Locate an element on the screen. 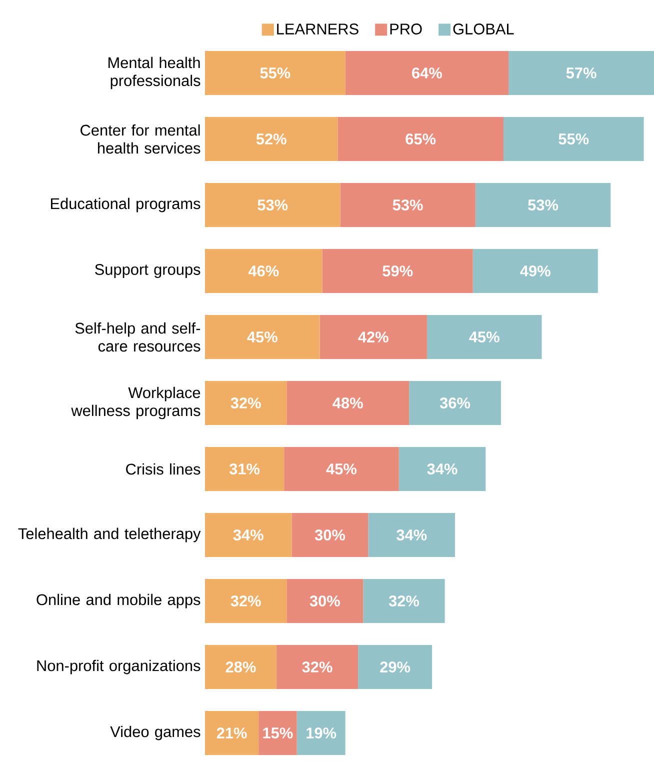 The image size is (654, 766). data-label: 36% is located at coordinates (455, 403).